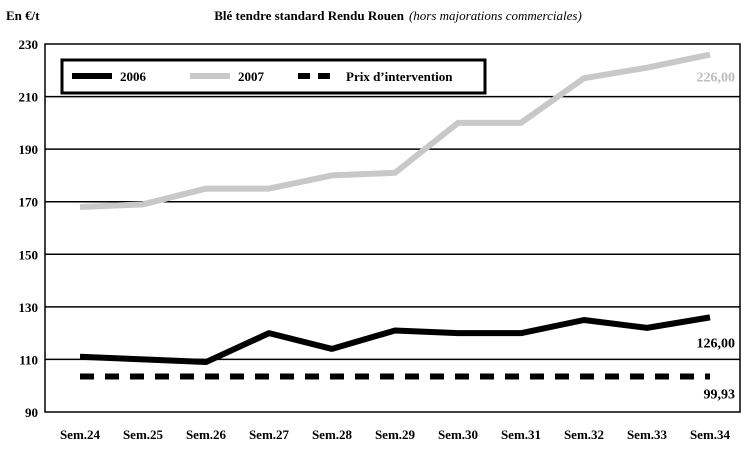 This screenshot has height=453, width=747. What do you see at coordinates (80, 434) in the screenshot?
I see `x-tick-label: Sem.24` at bounding box center [80, 434].